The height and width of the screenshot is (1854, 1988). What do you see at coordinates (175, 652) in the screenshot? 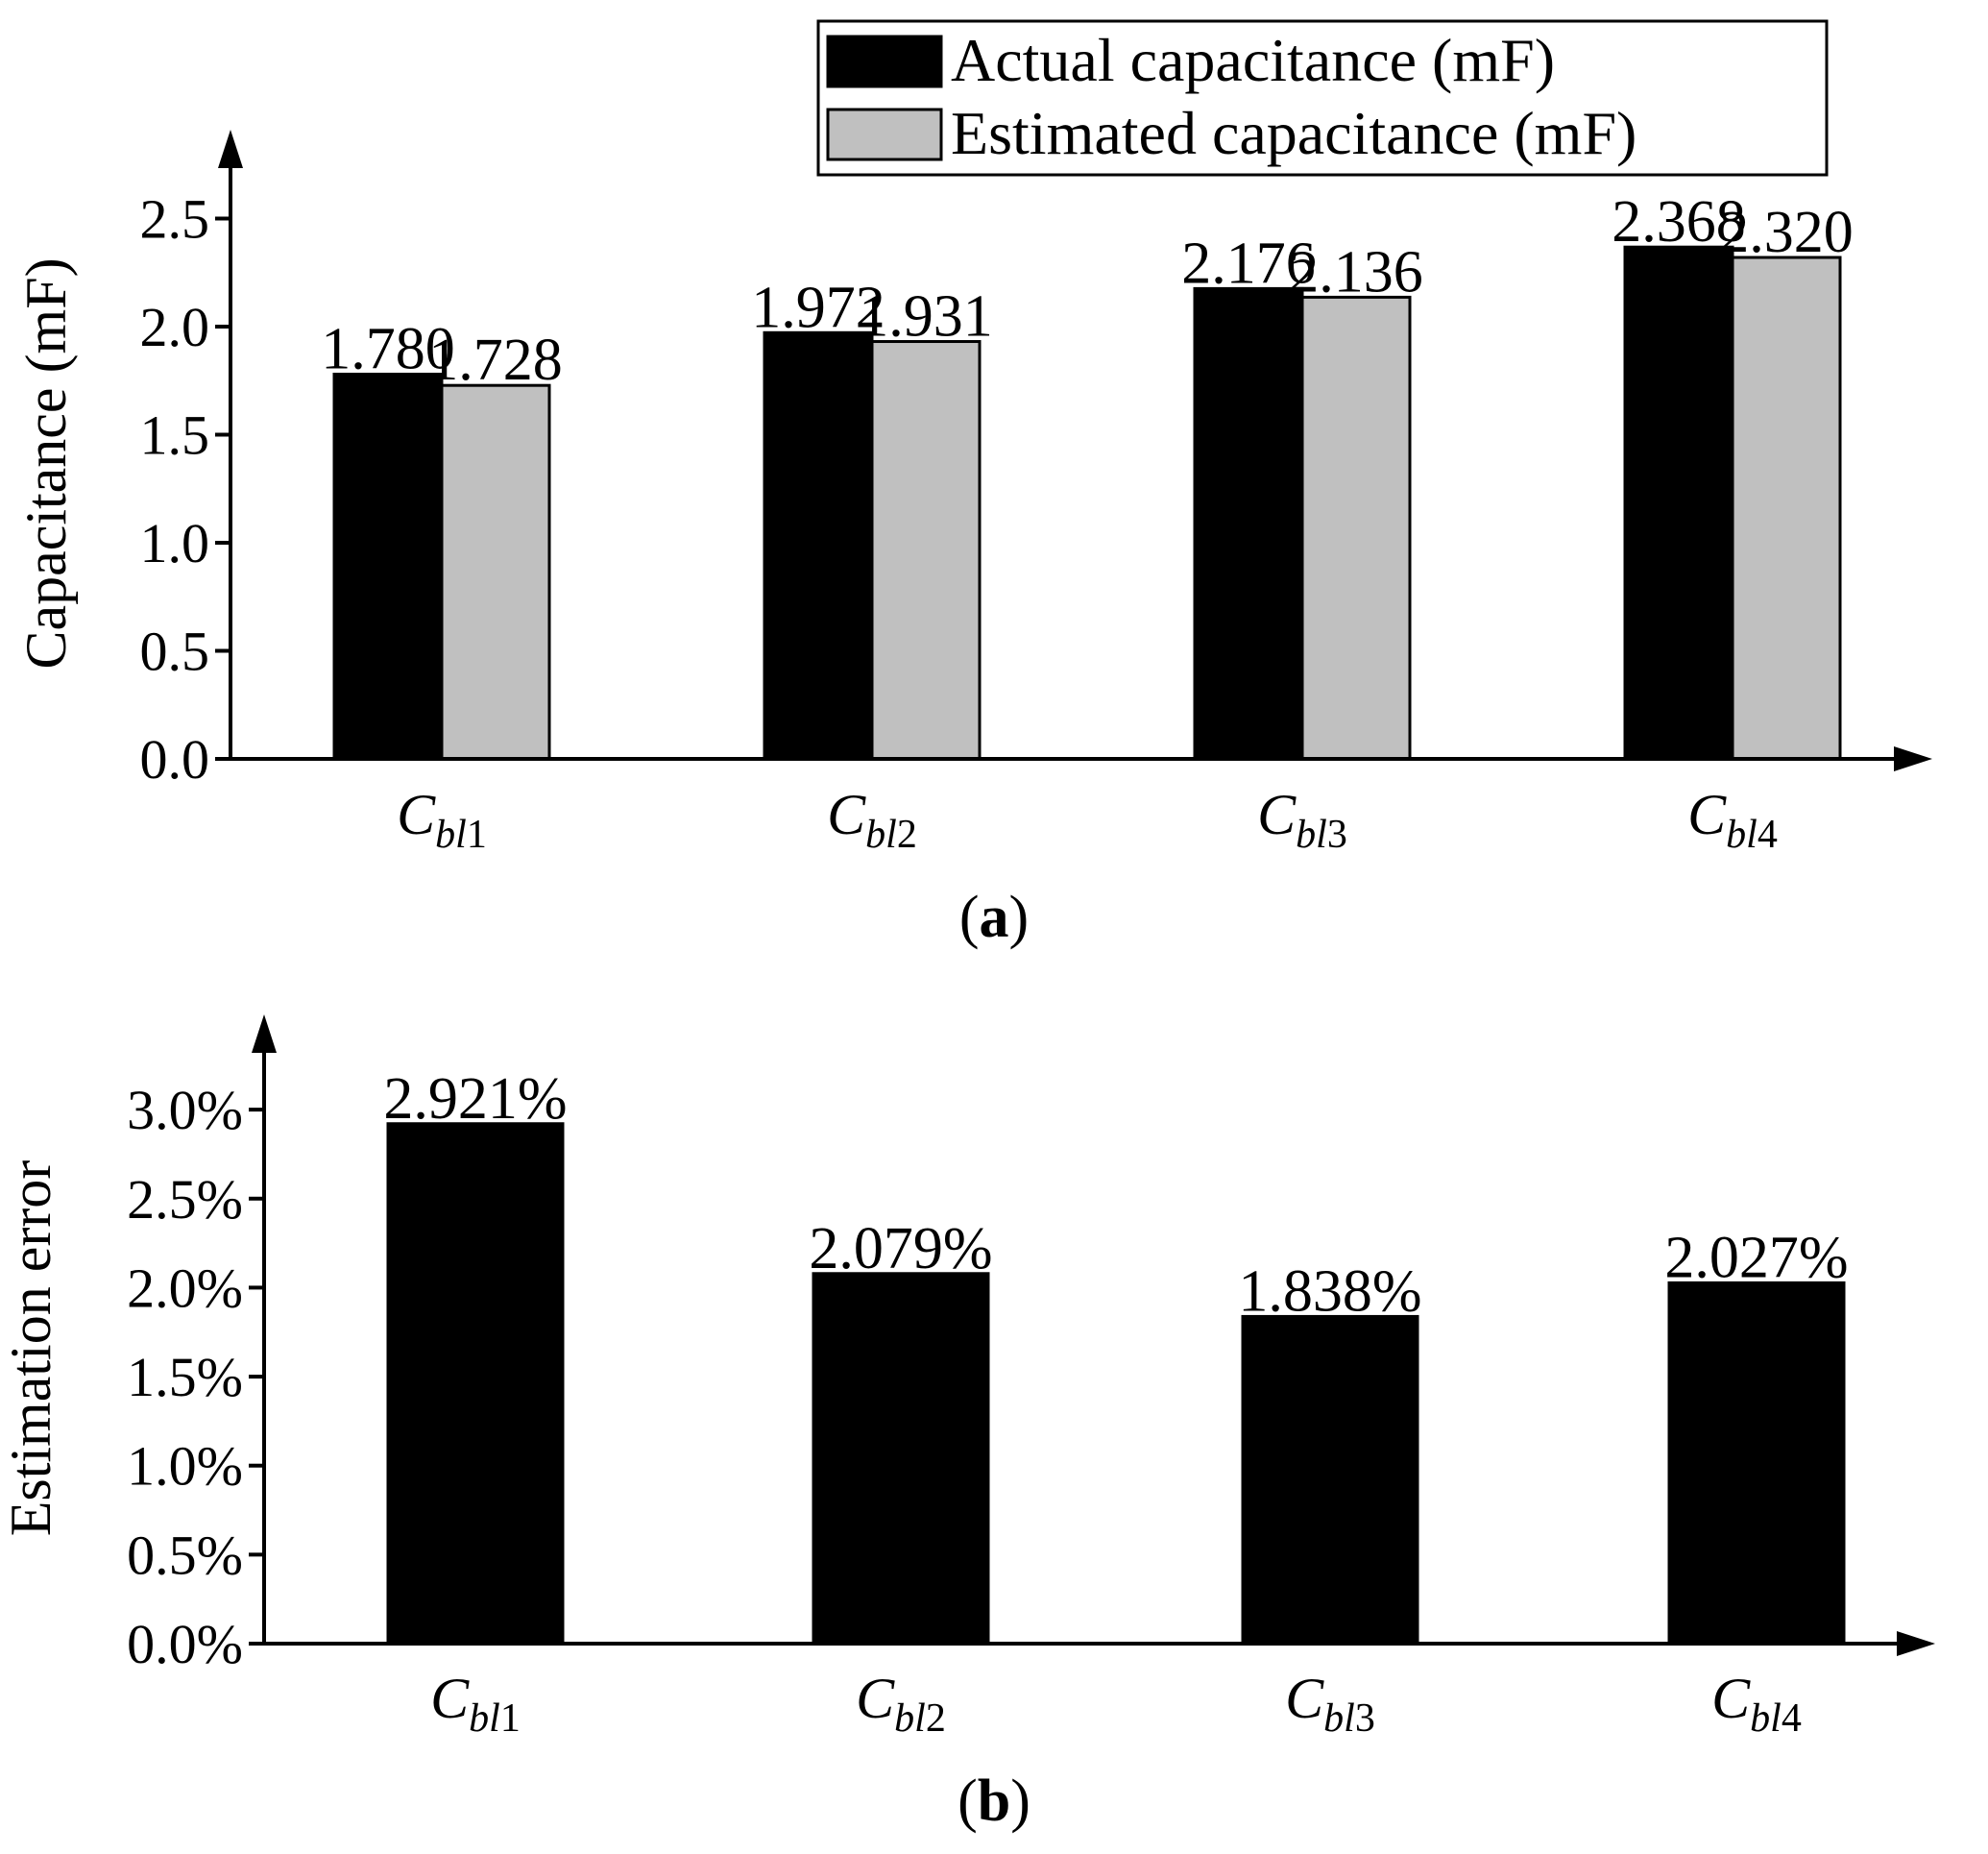
I see `y-tick-label: 0.5` at bounding box center [175, 652].